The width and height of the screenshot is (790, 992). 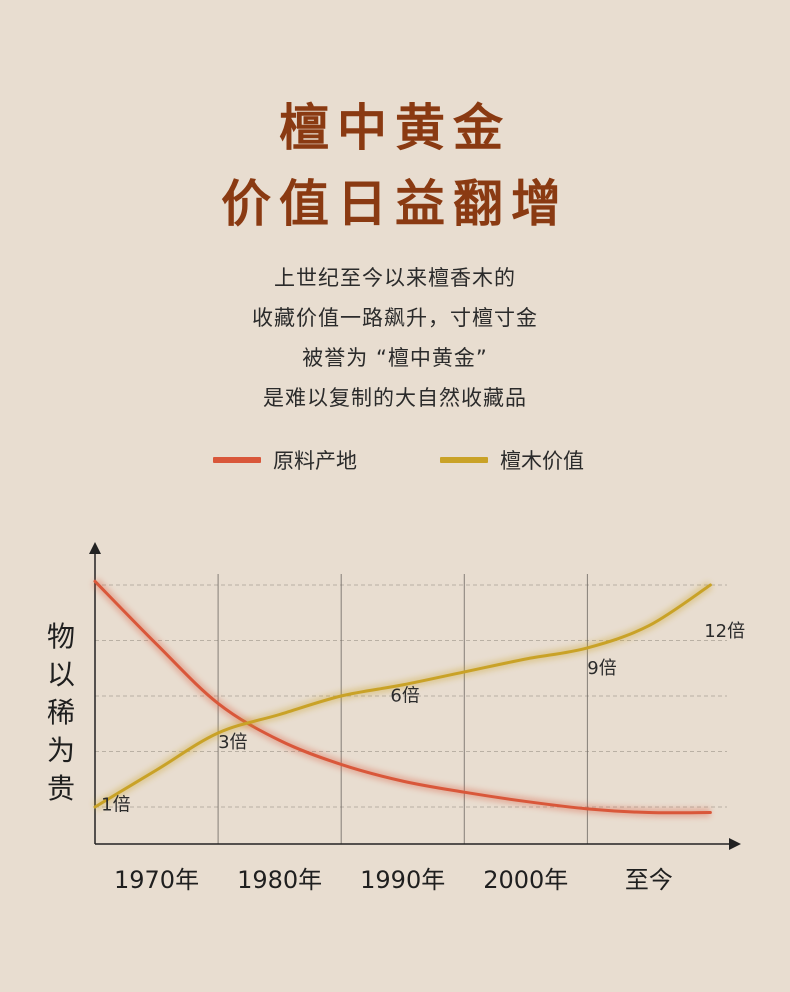 I want to click on x-tick-label-1: 1980年, so click(x=279, y=880).